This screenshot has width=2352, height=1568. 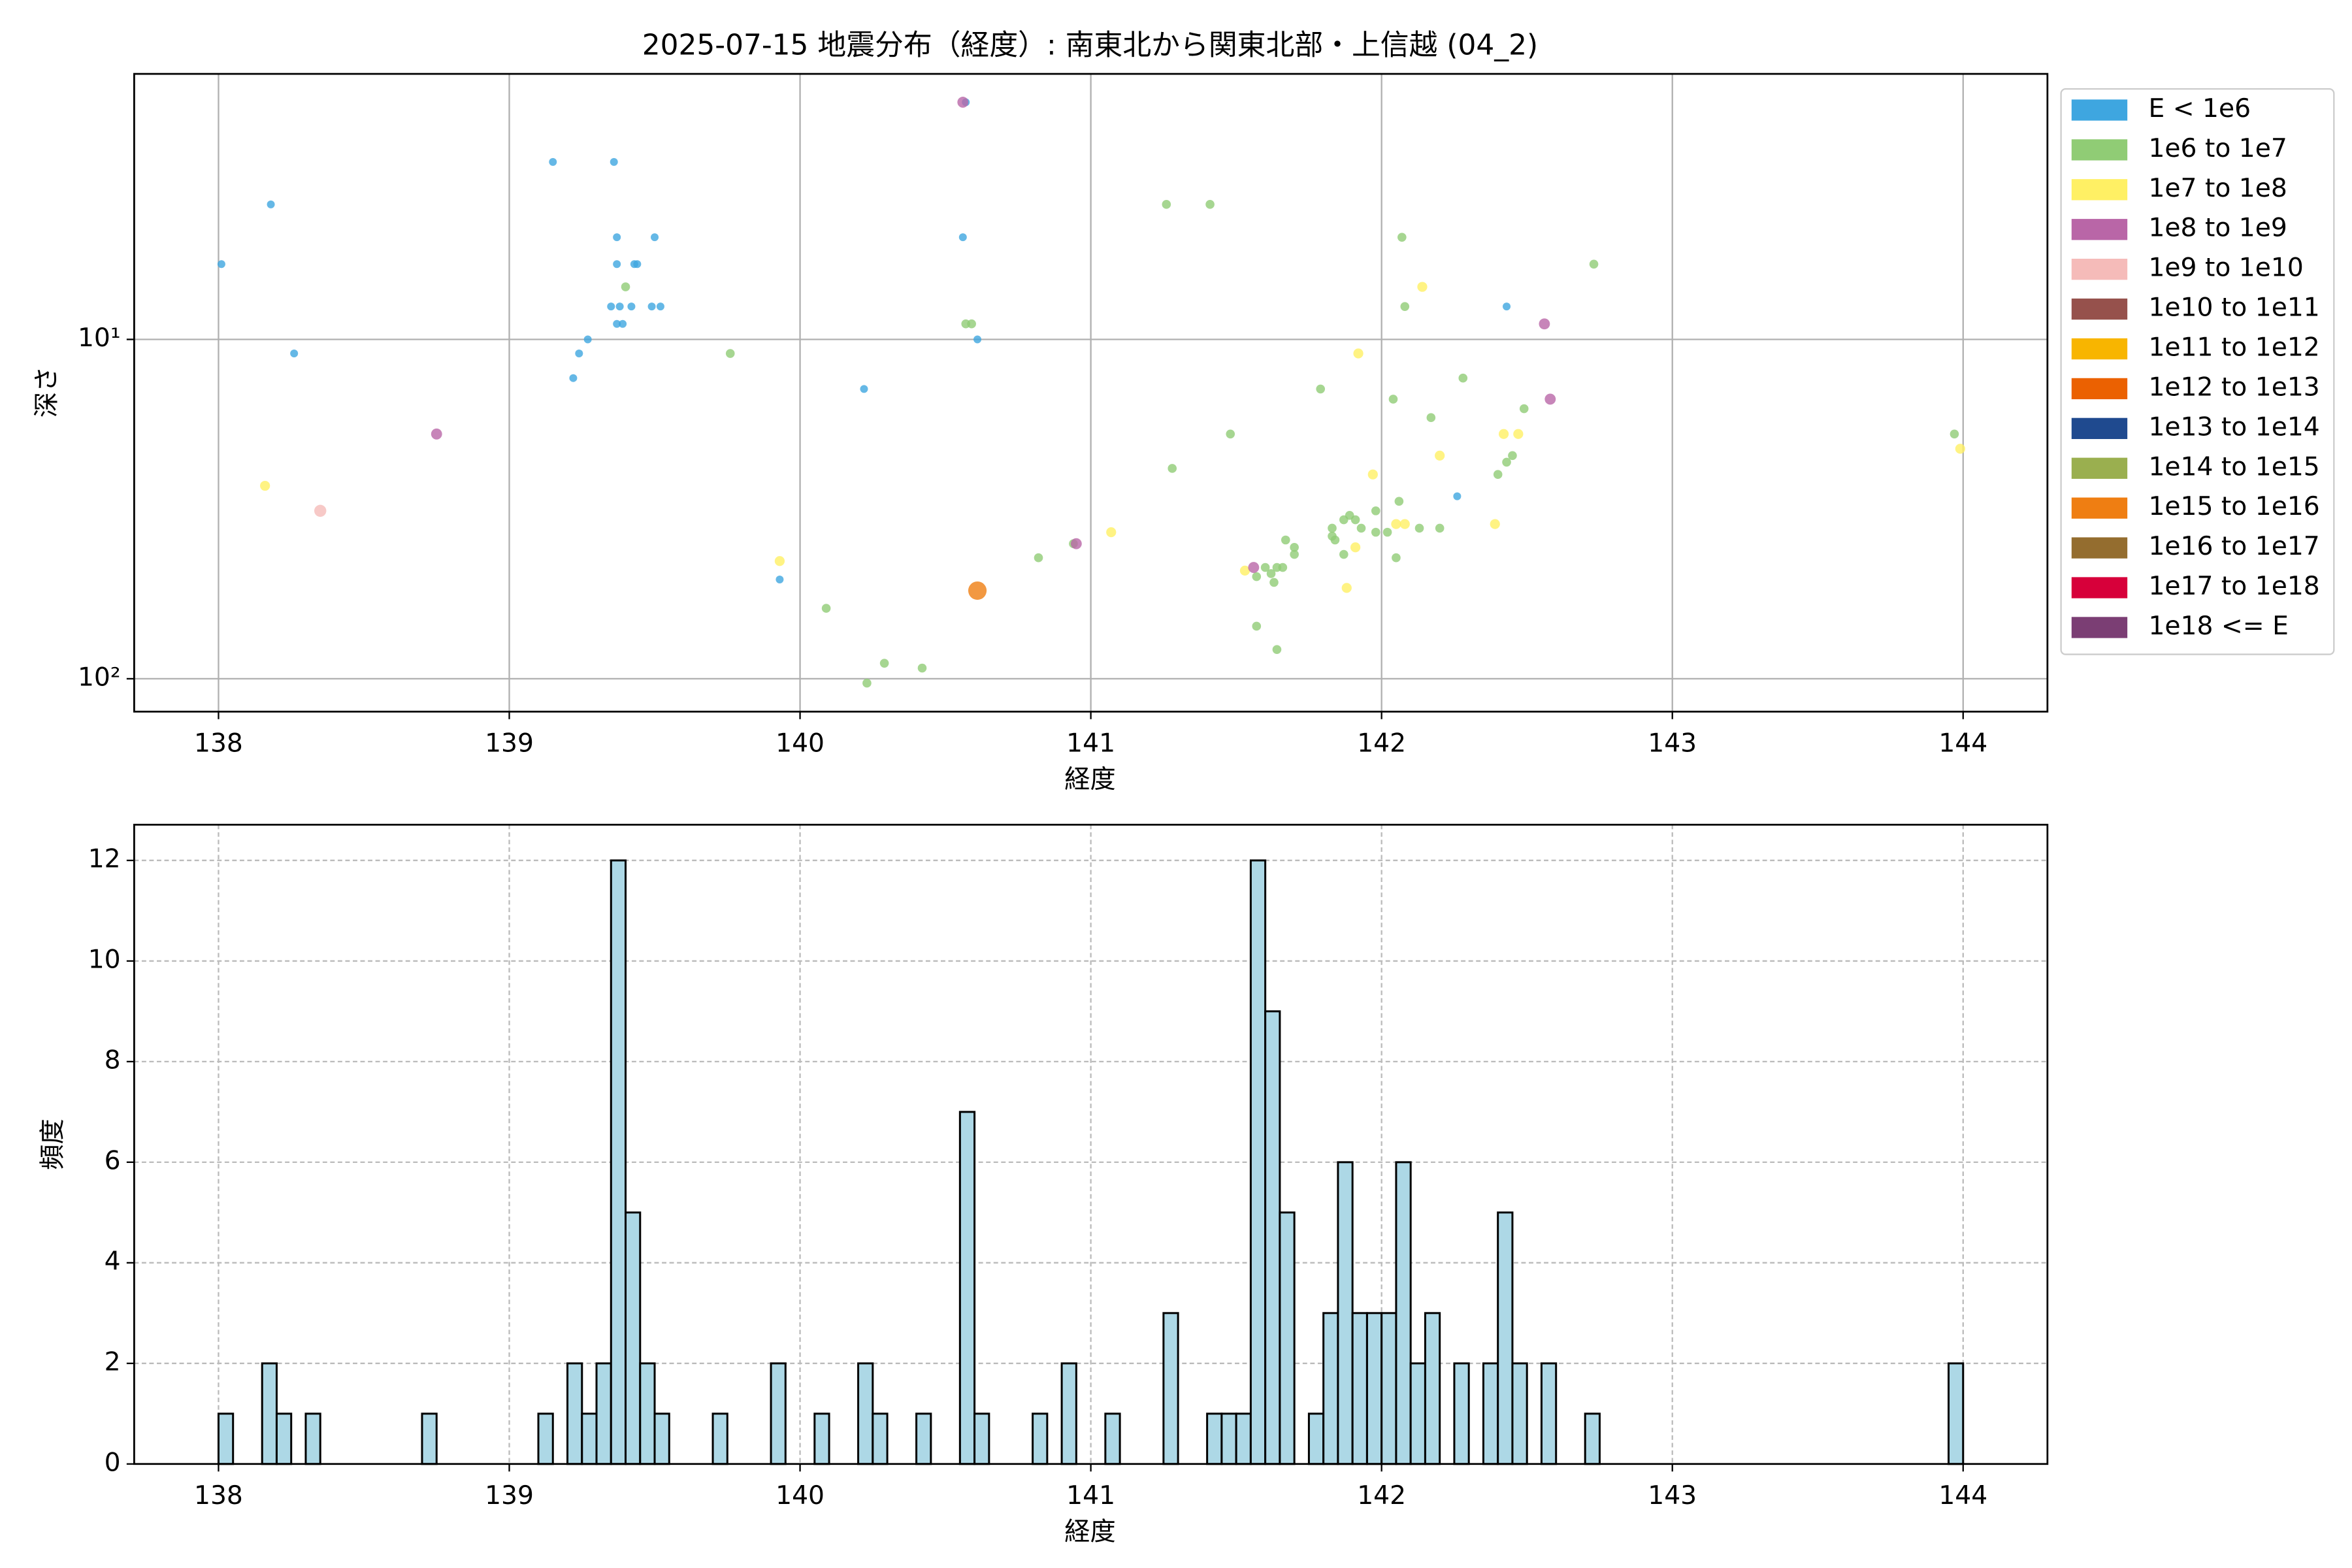 What do you see at coordinates (2233, 506) in the screenshot?
I see `legend-label: 1e15 to 1e16` at bounding box center [2233, 506].